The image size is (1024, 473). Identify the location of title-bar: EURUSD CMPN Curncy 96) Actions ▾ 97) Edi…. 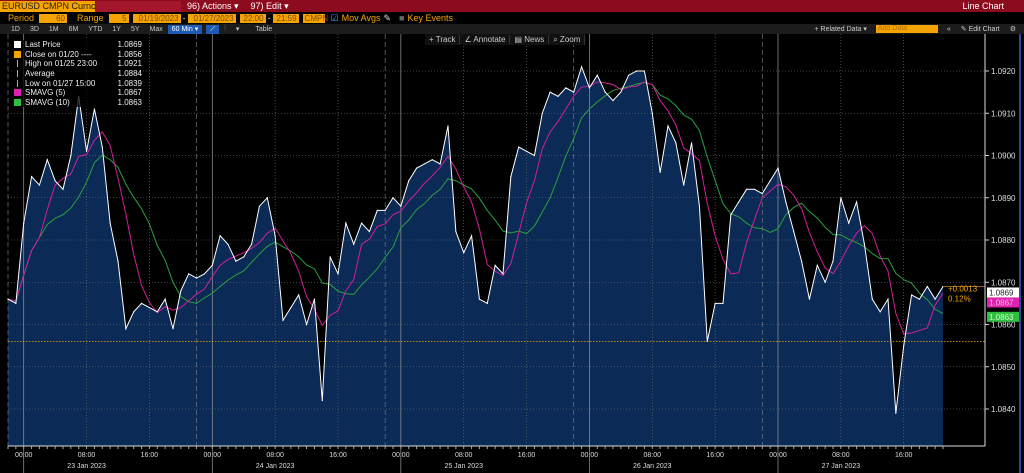
(512, 6).